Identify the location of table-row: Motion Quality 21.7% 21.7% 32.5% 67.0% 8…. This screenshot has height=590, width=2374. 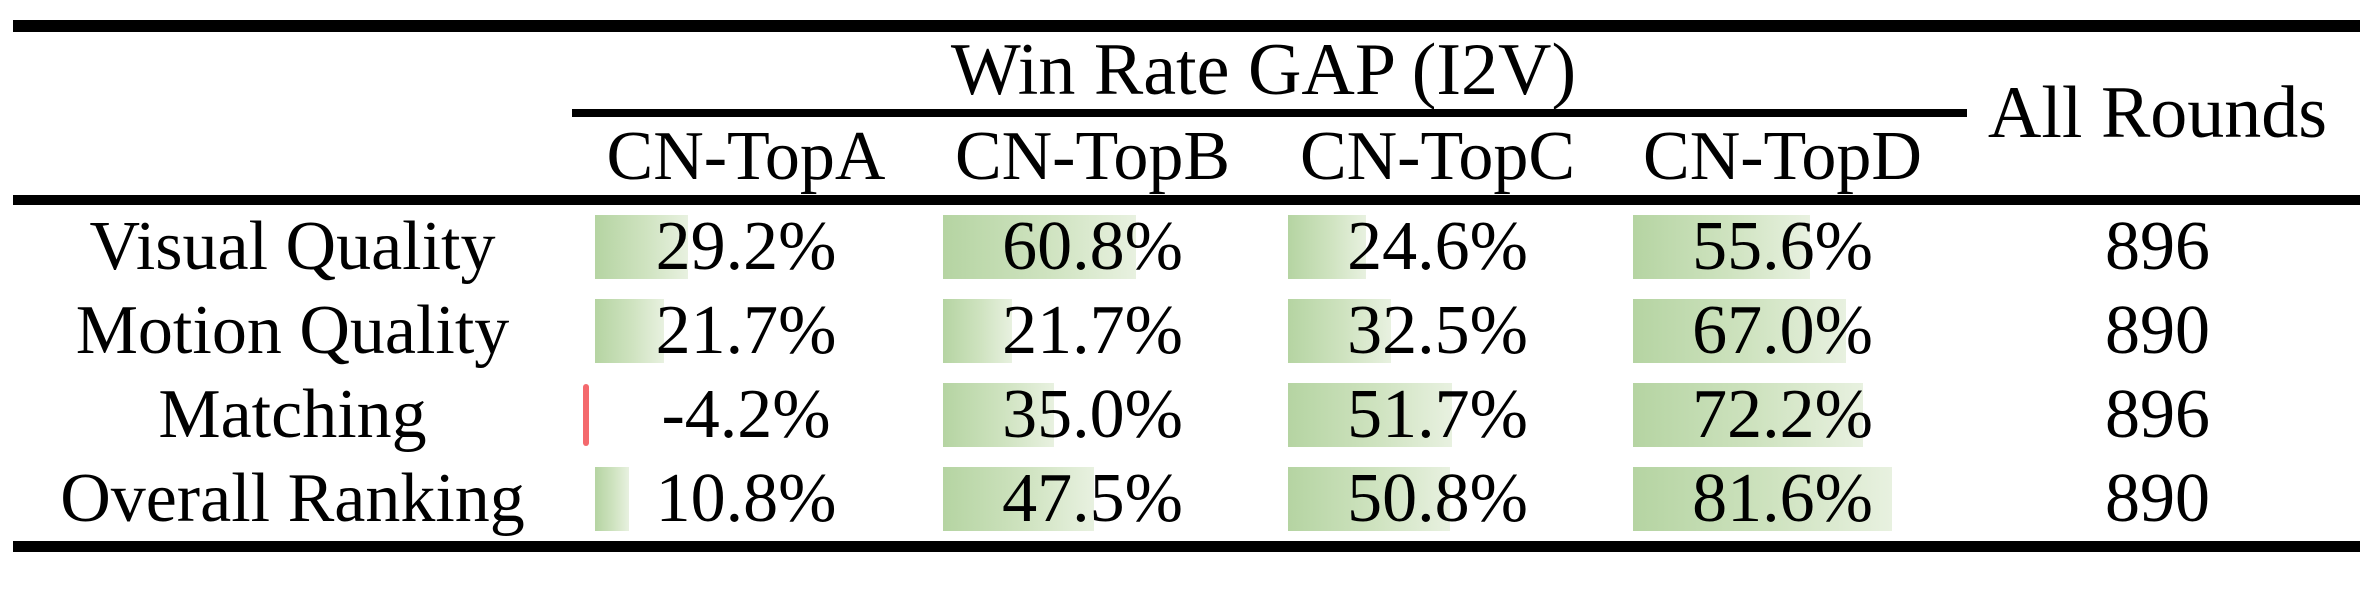
(1186, 331).